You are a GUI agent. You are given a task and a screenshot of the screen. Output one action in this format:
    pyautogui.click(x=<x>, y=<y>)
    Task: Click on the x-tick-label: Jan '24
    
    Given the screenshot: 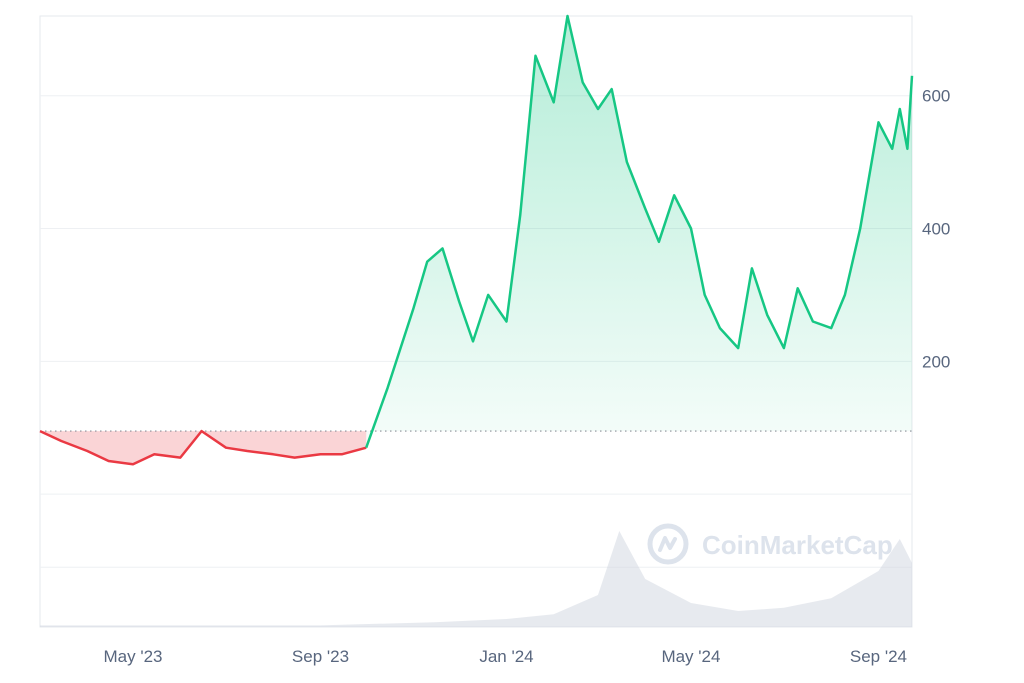 What is the action you would take?
    pyautogui.click(x=506, y=656)
    